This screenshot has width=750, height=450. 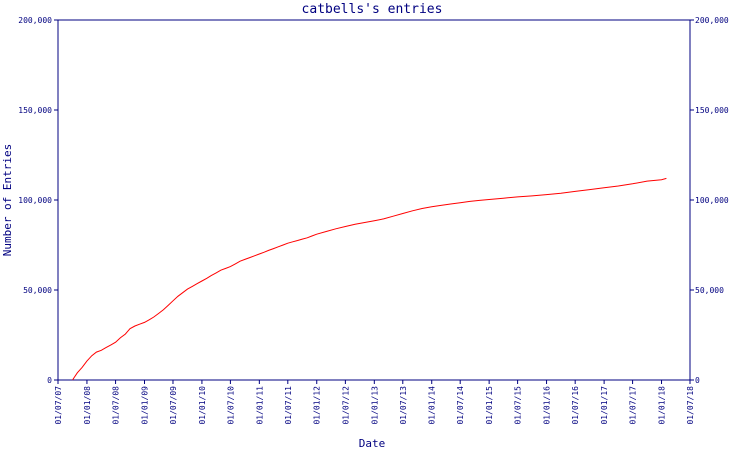 I want to click on x-tick-label: 01/07/07, so click(x=58, y=405).